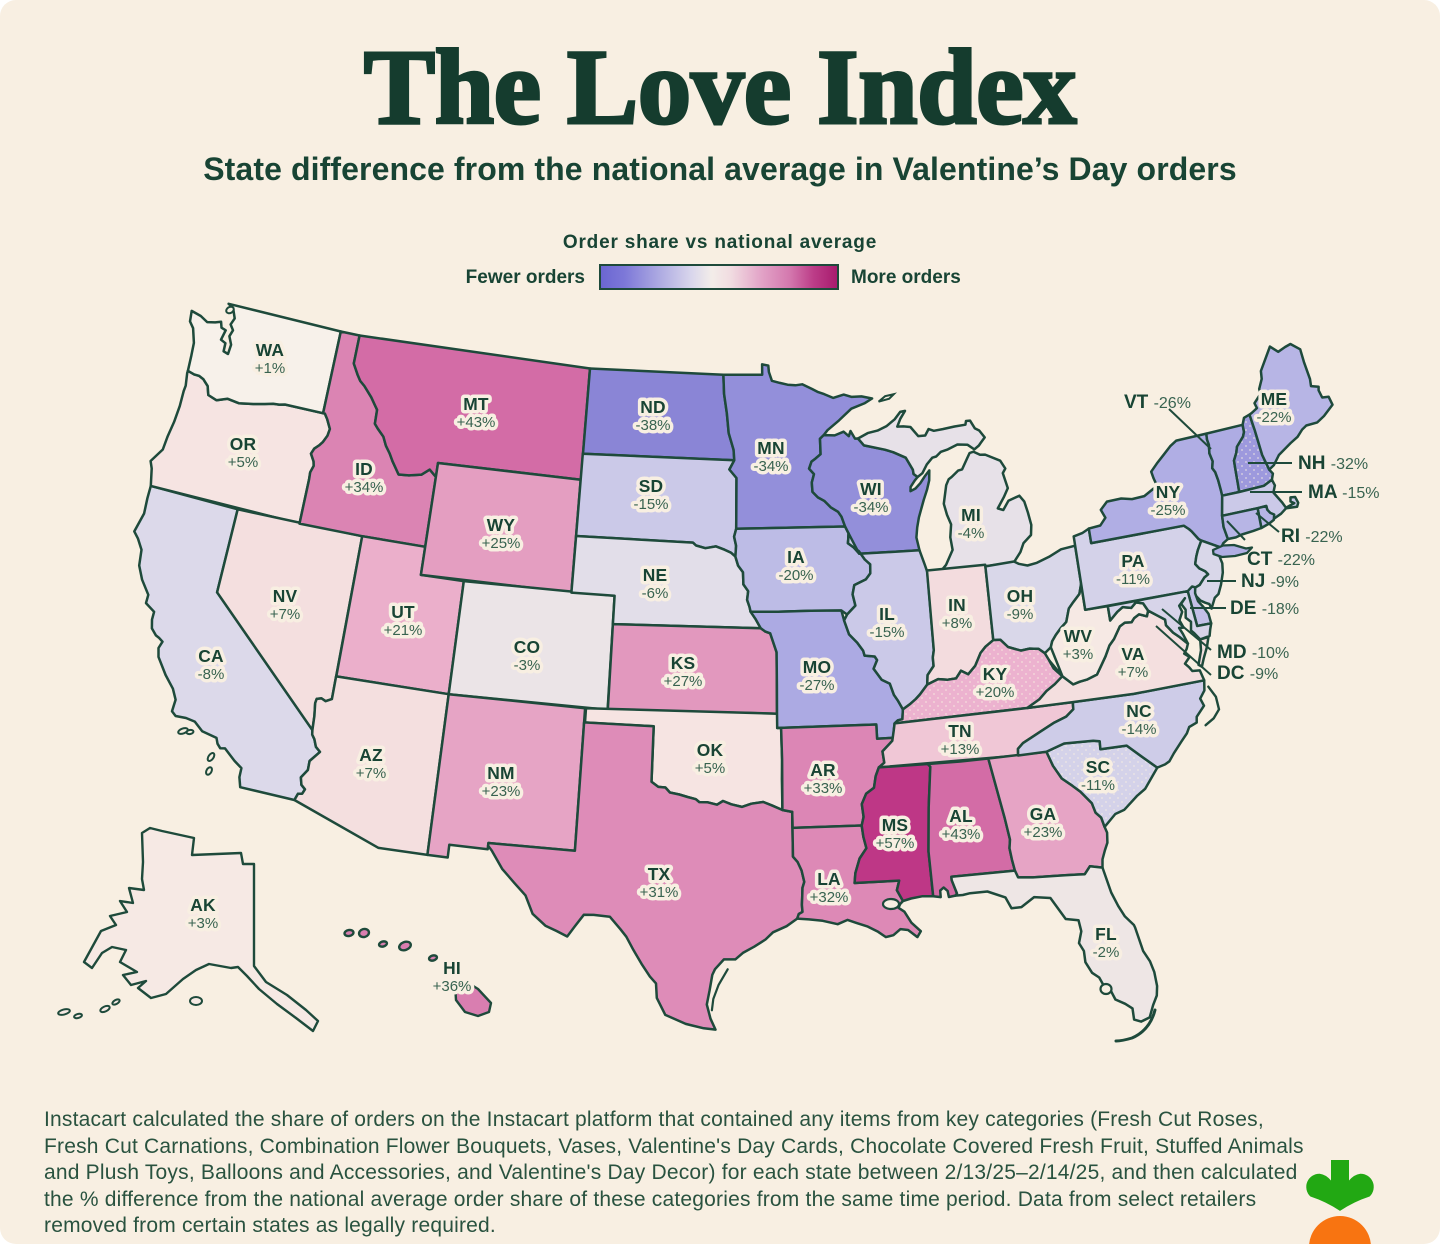 The height and width of the screenshot is (1244, 1440). I want to click on svg-text: AR, so click(823, 770).